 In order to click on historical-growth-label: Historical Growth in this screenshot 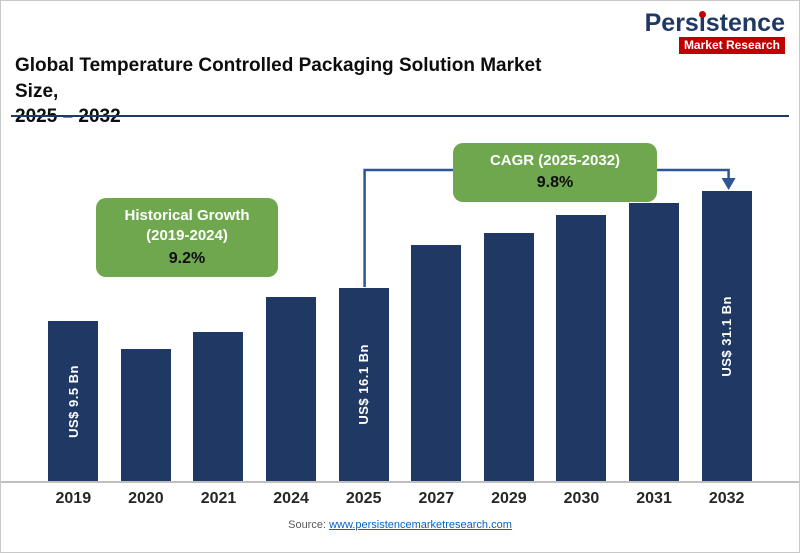, I will do `click(187, 215)`.